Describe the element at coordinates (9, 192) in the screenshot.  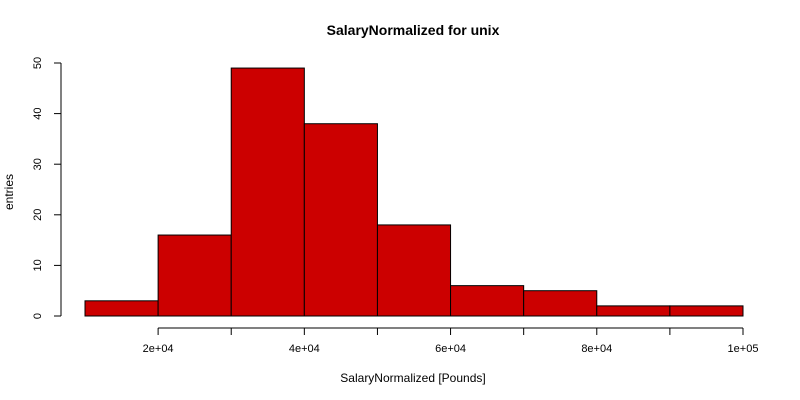
I see `y-axis-label: entries` at that location.